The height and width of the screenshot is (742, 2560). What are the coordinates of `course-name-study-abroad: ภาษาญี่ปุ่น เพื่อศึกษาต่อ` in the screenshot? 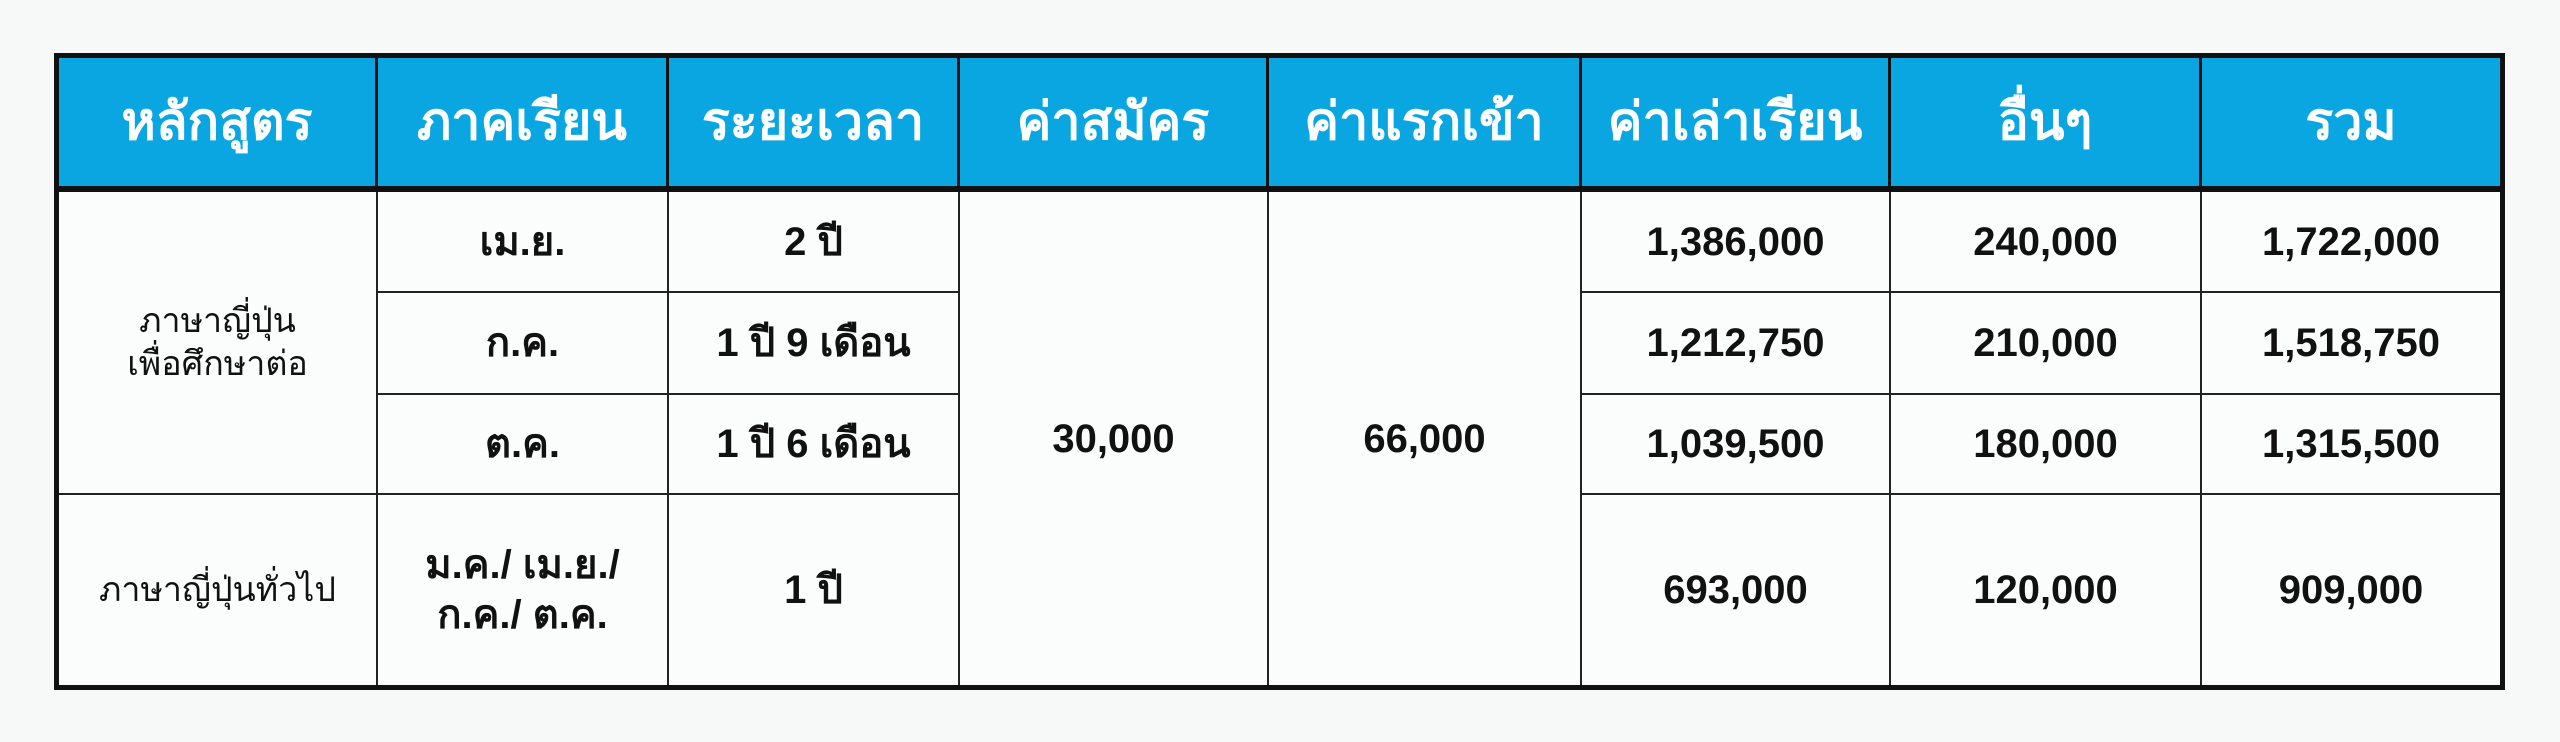 It's located at (218, 343).